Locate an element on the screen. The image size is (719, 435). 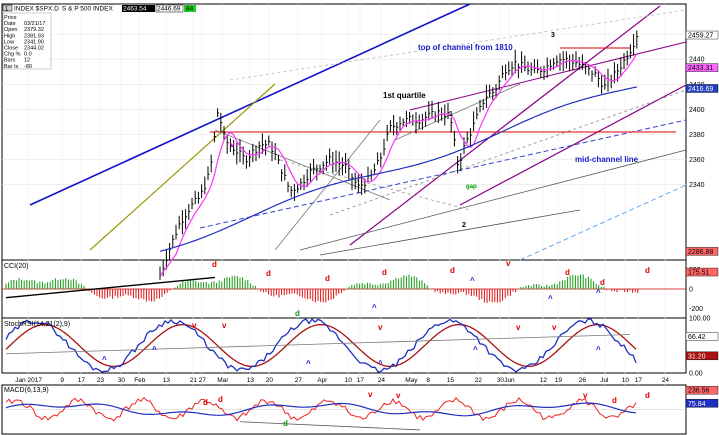
price-annotation: mid-channel line is located at coordinates (607, 159).